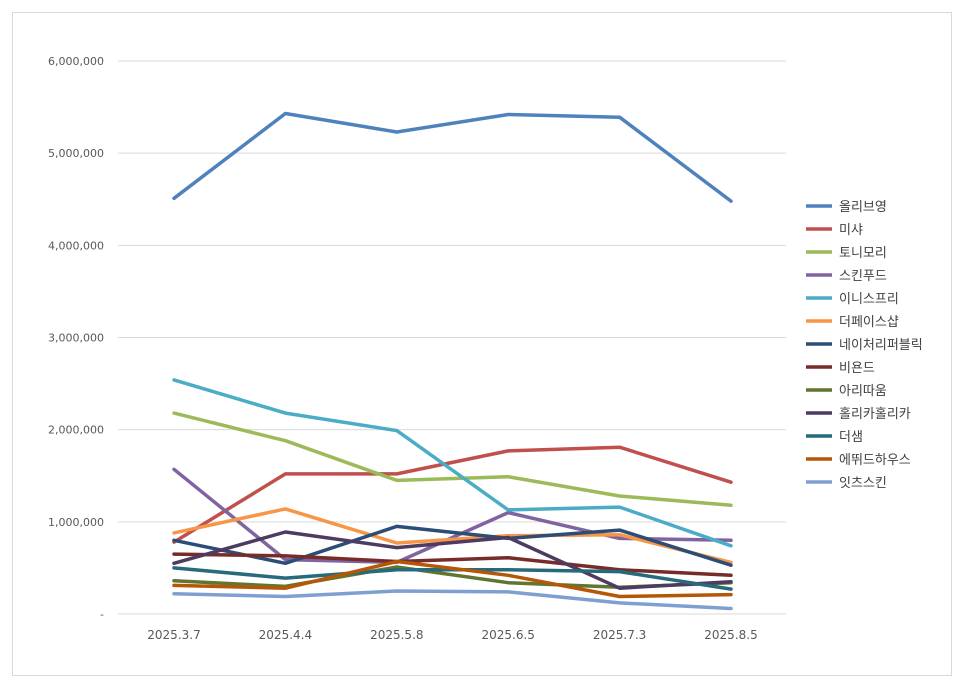  What do you see at coordinates (863, 253) in the screenshot?
I see `legend-entry: 토니모리` at bounding box center [863, 253].